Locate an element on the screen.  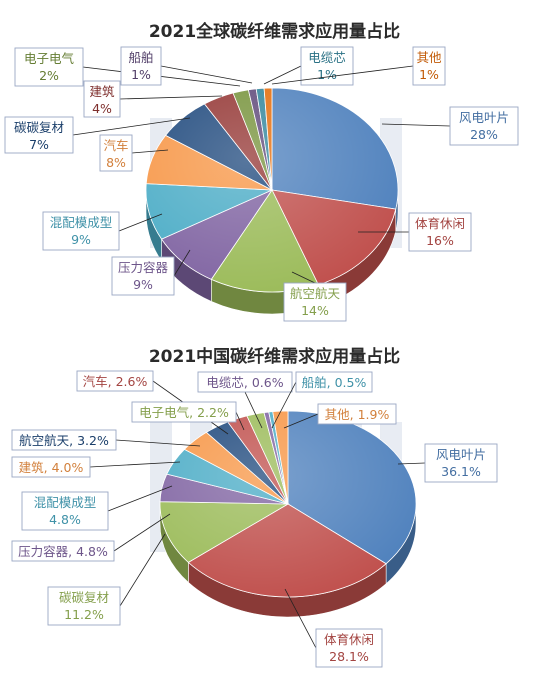
china-chart-title: 2021中国碳纤维需求应用量占比 is located at coordinates (274, 357).